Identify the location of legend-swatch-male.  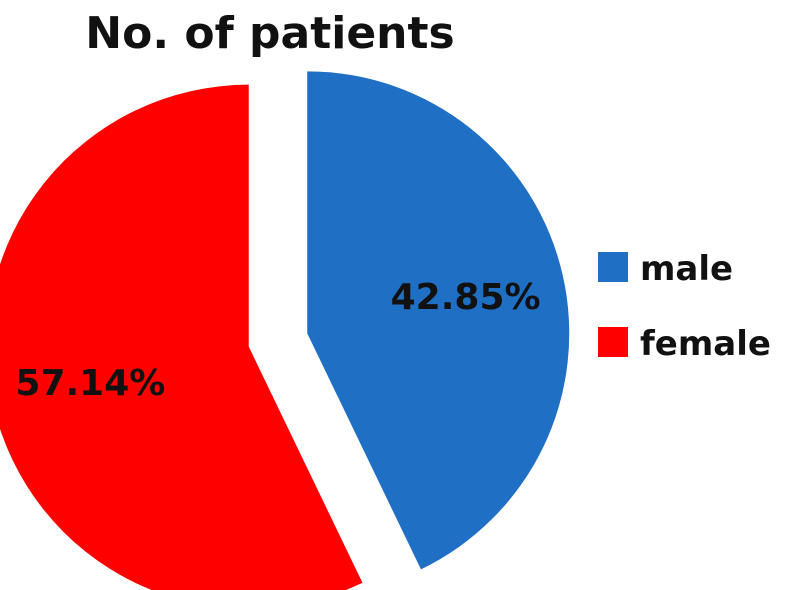
(613, 267).